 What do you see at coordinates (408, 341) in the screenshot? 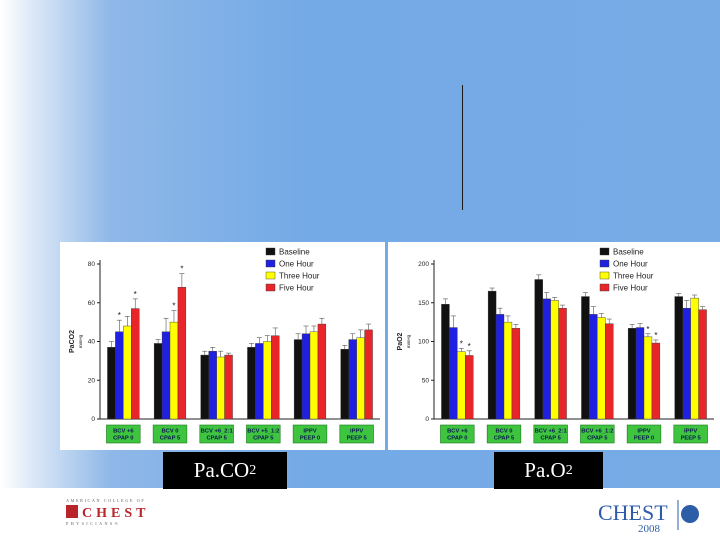
I see `y-axis-unit: mmHg` at bounding box center [408, 341].